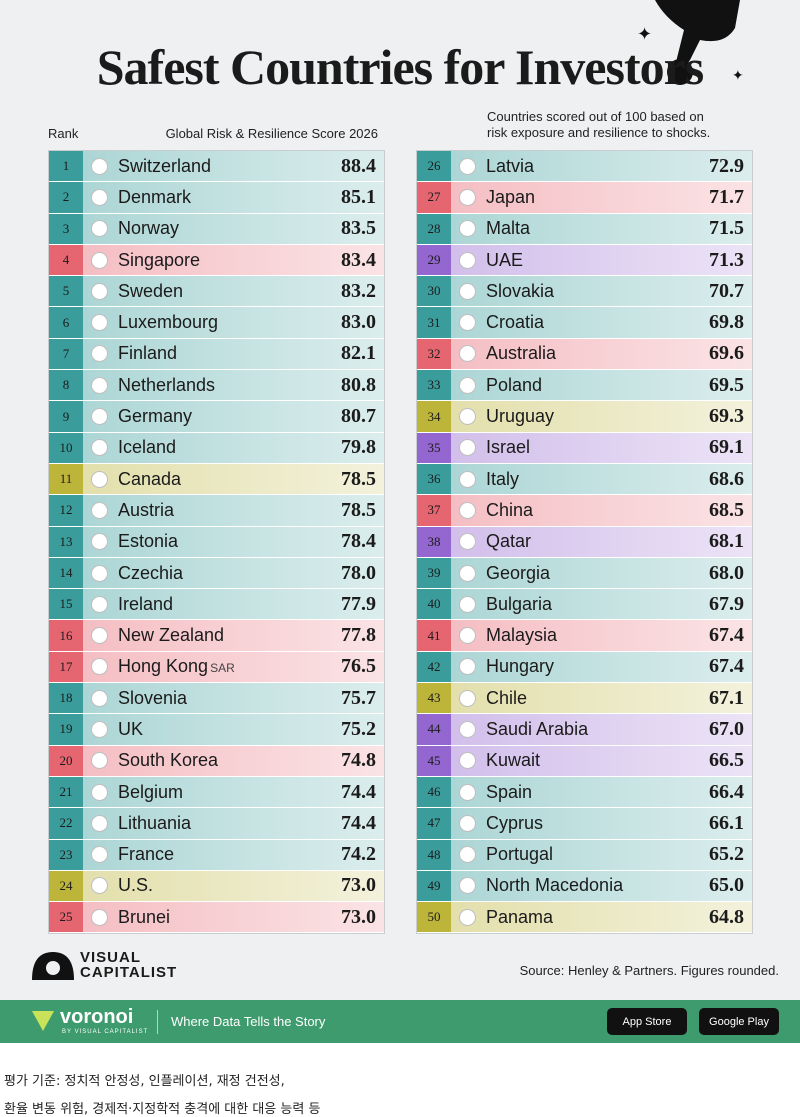  What do you see at coordinates (726, 478) in the screenshot?
I see `score: 68.6` at bounding box center [726, 478].